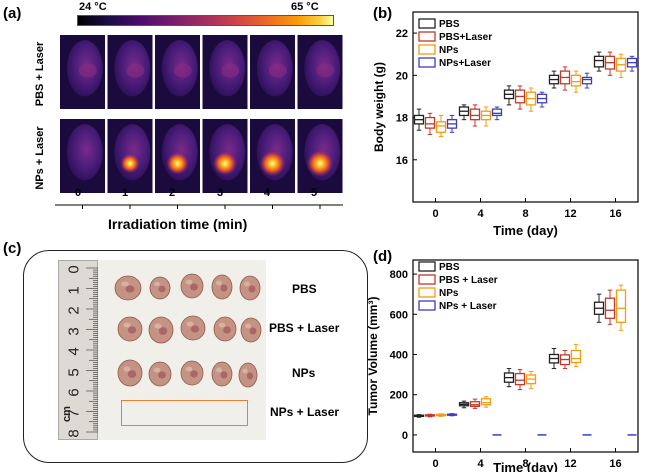 This screenshot has height=472, width=650. Describe the element at coordinates (84, 152) in the screenshot. I see `mouse-silhouette` at that location.